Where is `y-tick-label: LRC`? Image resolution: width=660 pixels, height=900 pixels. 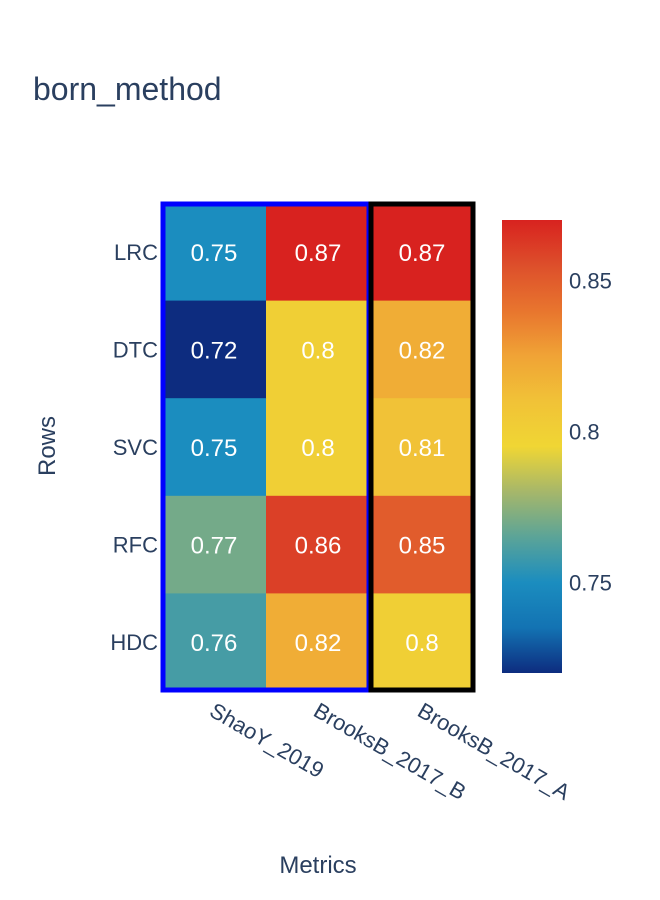
y-tick-label: LRC is located at coordinates (136, 252).